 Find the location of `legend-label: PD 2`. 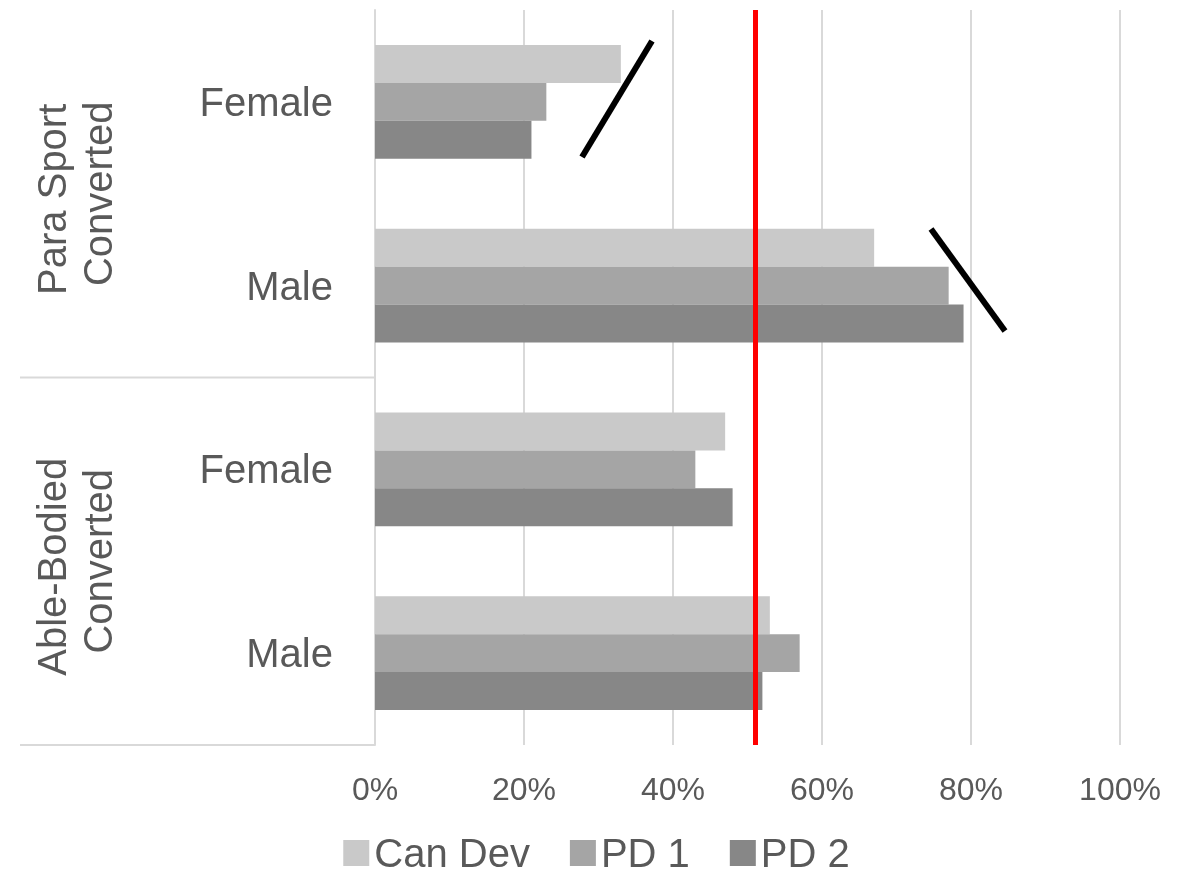

legend-label: PD 2 is located at coordinates (805, 853).